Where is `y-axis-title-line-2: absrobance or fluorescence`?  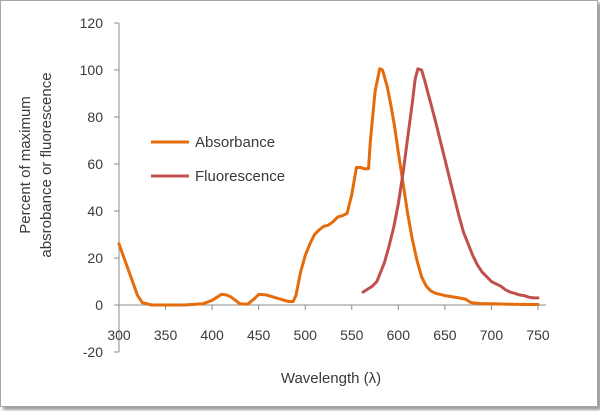 y-axis-title-line-2: absrobance or fluorescence is located at coordinates (46, 164).